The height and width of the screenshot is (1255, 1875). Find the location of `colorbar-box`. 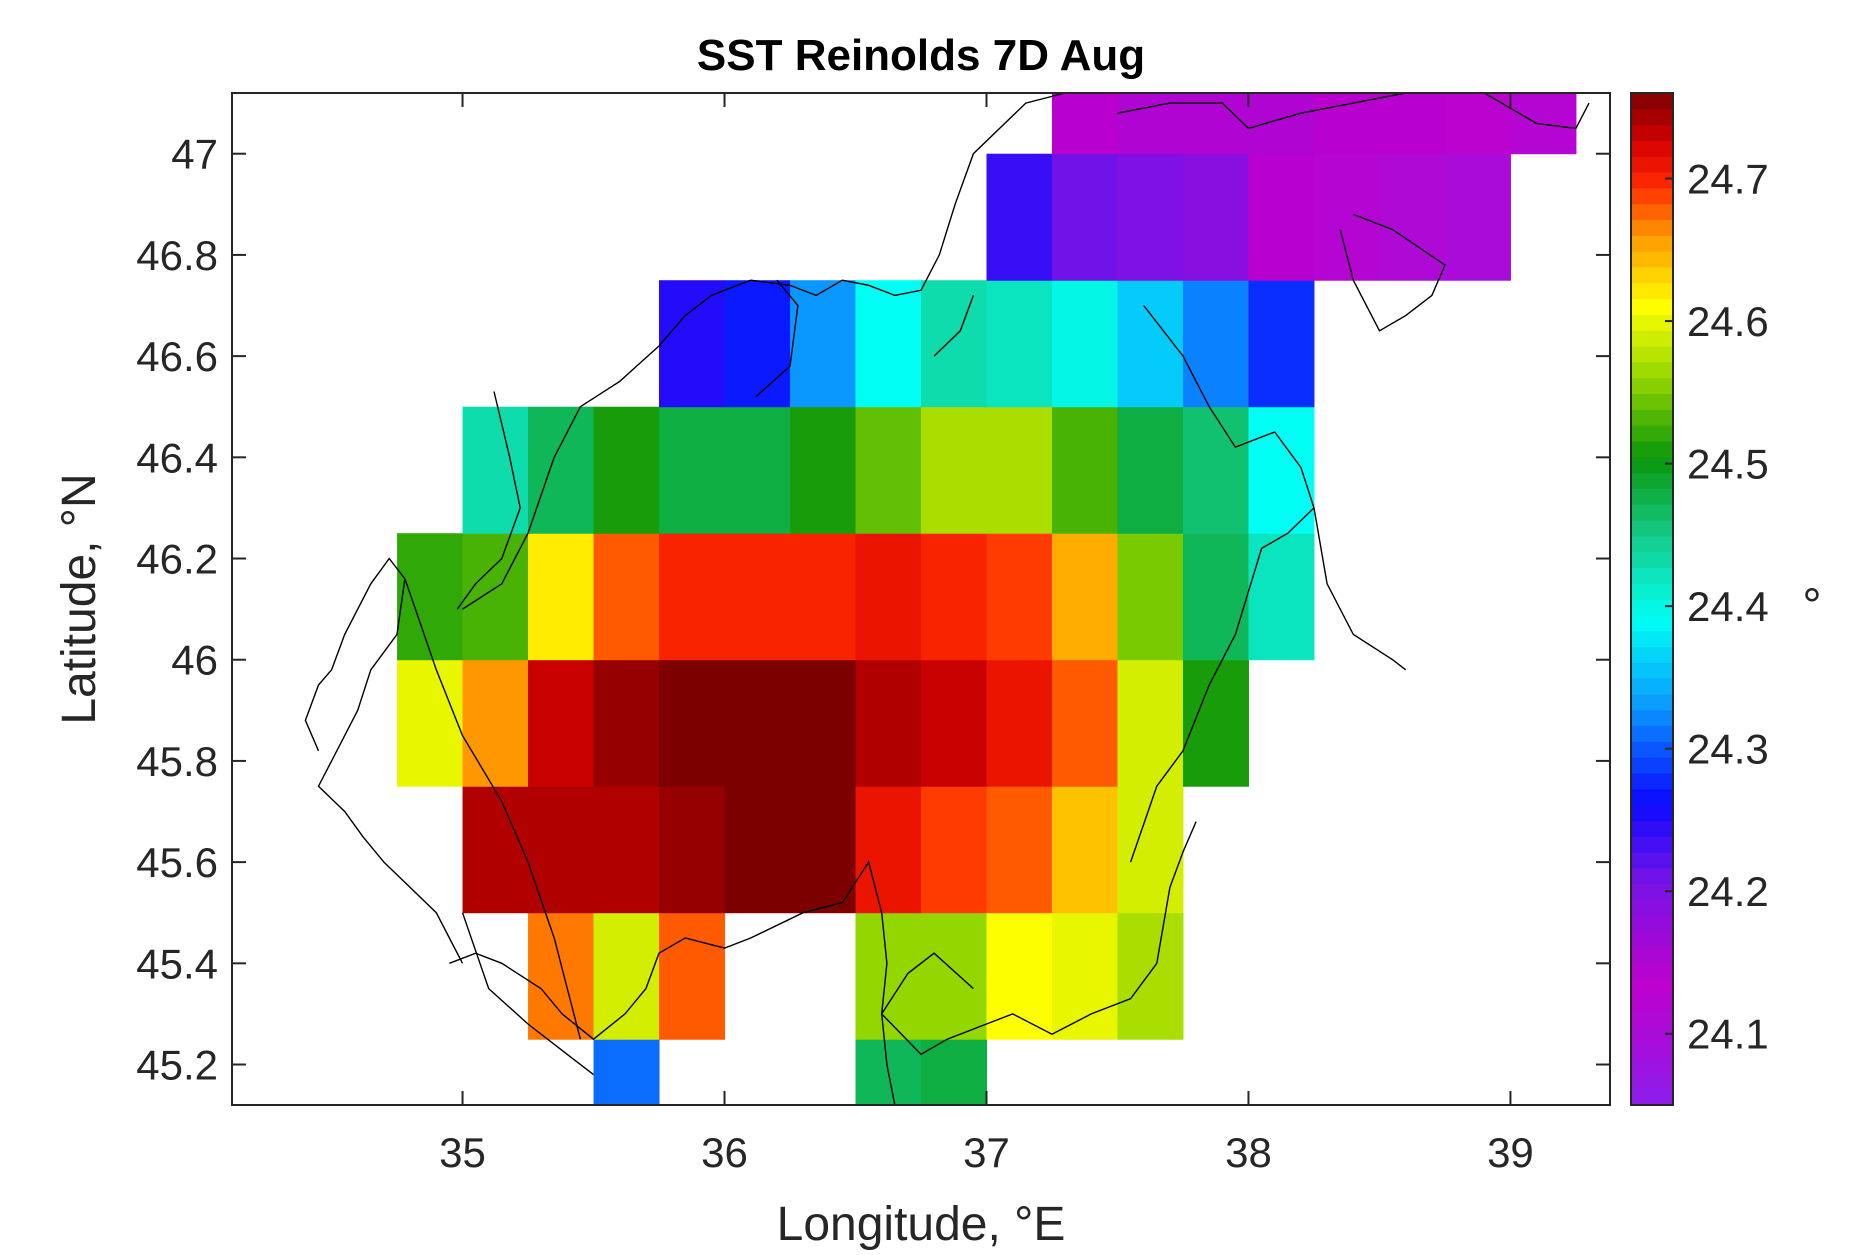

colorbar-box is located at coordinates (1652, 599).